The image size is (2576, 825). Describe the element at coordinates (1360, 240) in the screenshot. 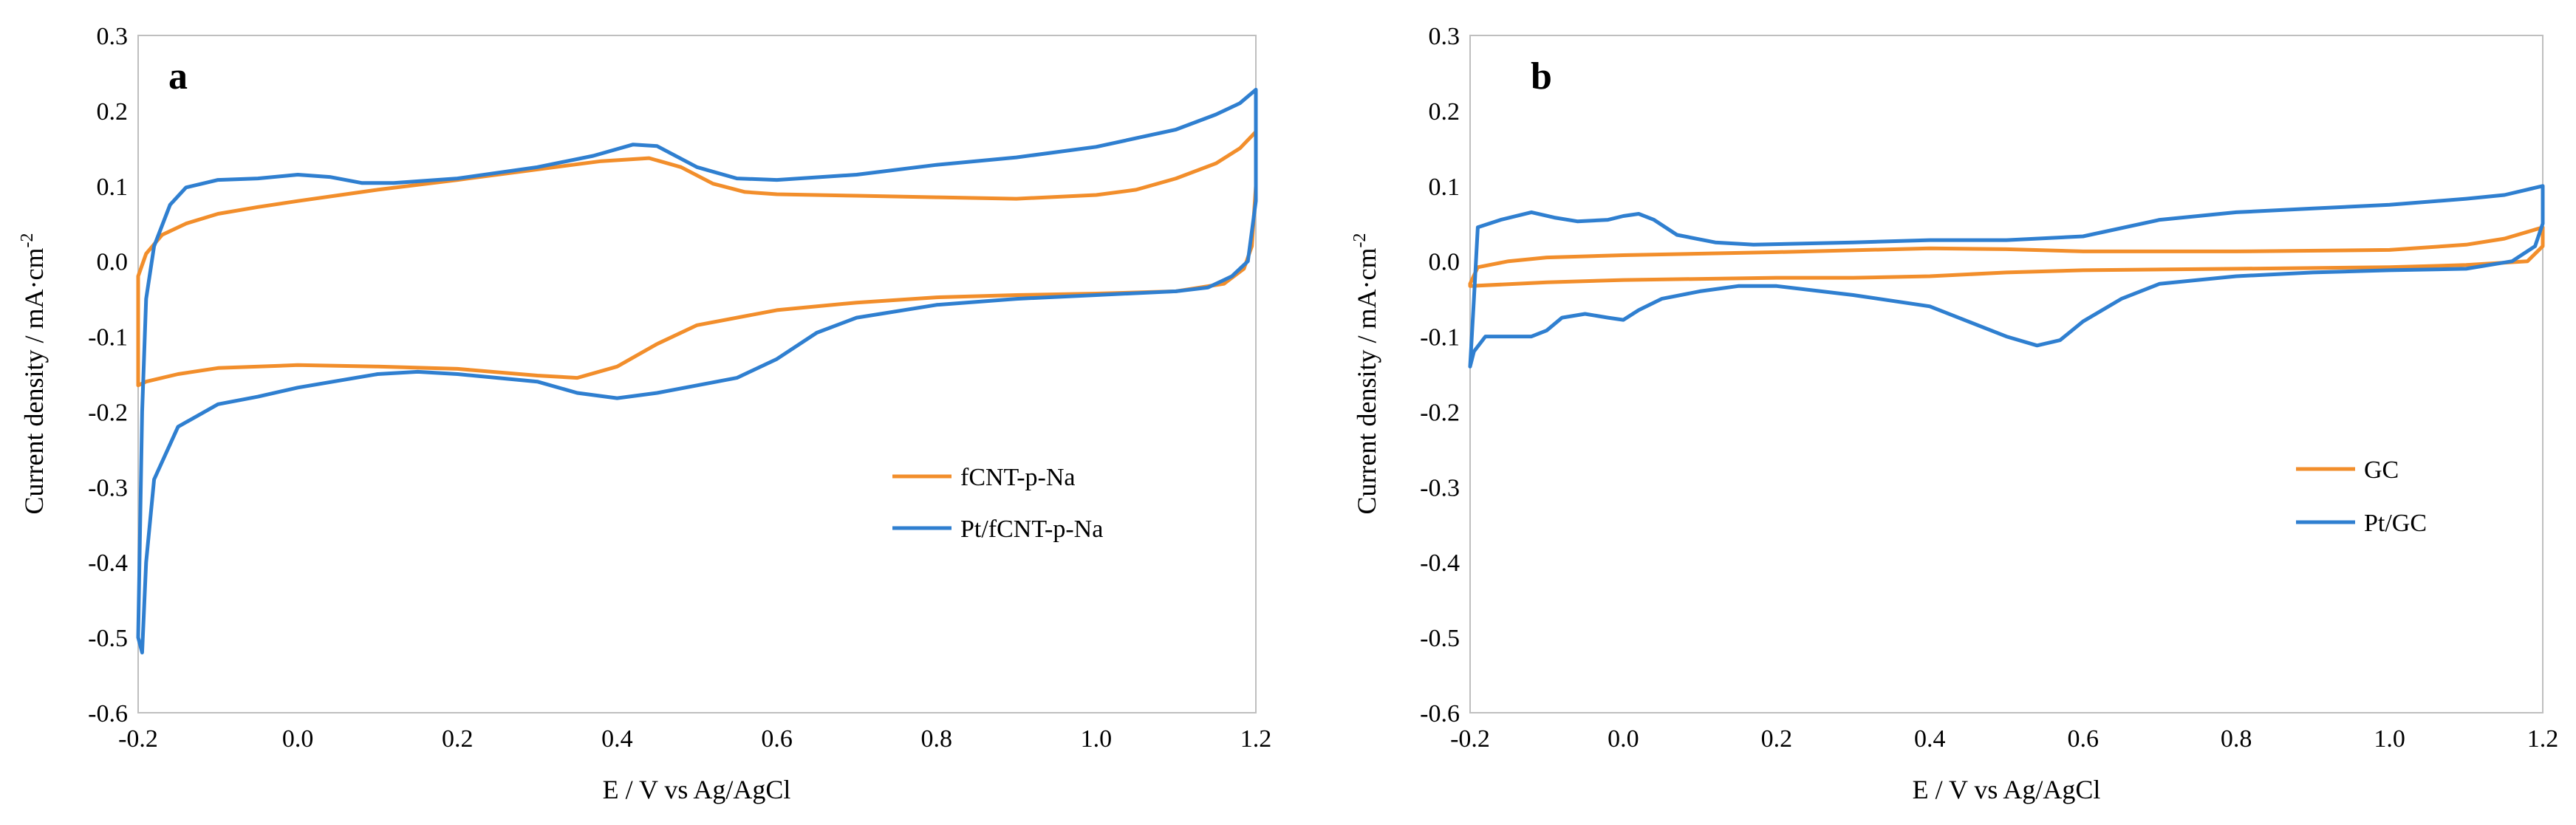

I see `panel-b-y-axis-title-sup: -2` at that location.